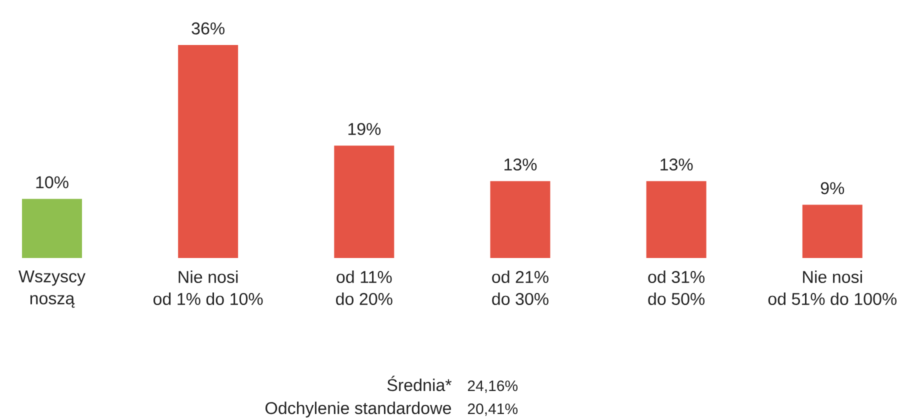 The image size is (912, 419). I want to click on data-label: 9%, so click(832, 188).